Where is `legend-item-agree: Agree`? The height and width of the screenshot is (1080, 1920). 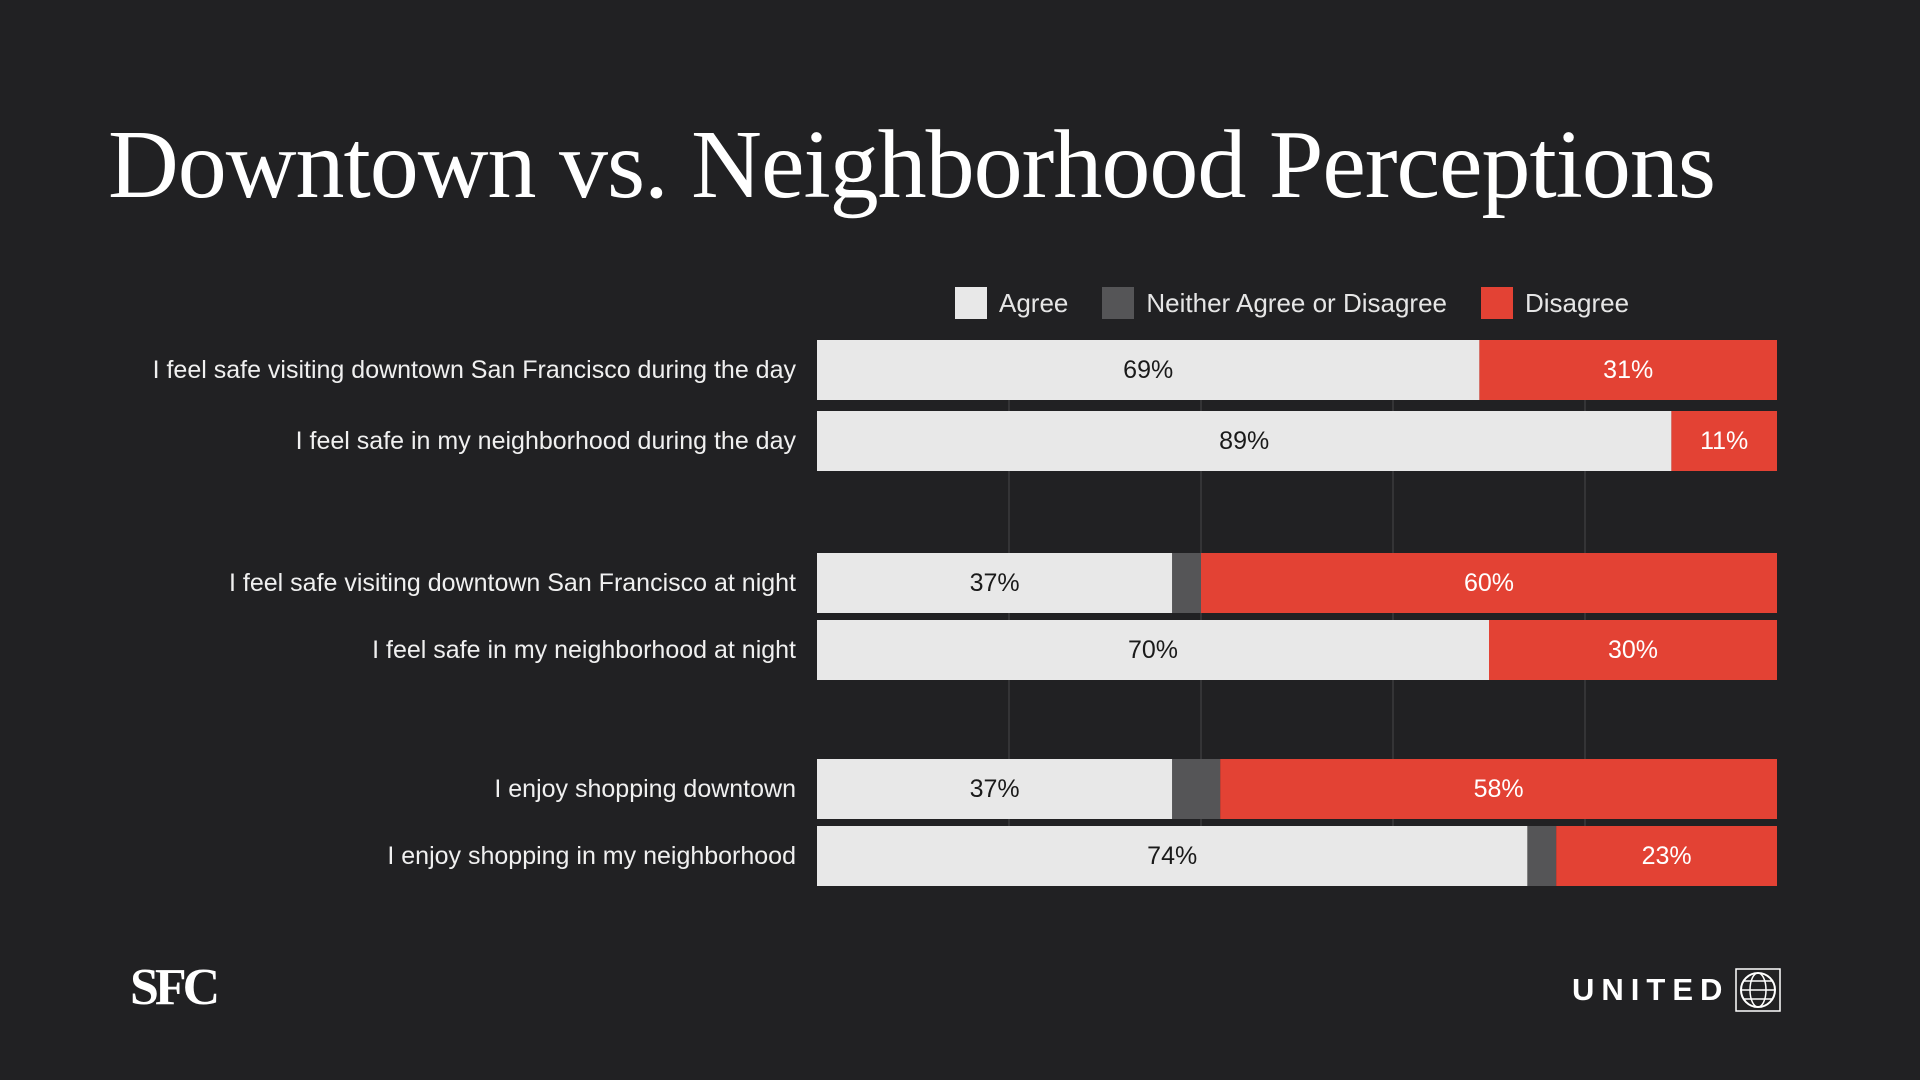
legend-item-agree: Agree is located at coordinates (1011, 303).